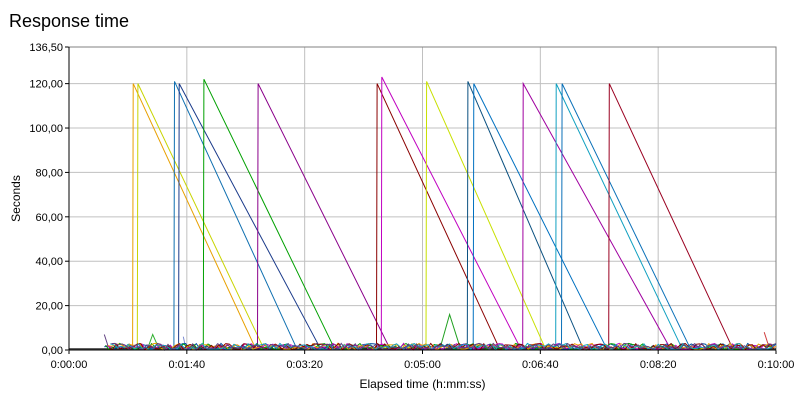  What do you see at coordinates (46, 85) in the screenshot?
I see `y-tick-label: 120,00` at bounding box center [46, 85].